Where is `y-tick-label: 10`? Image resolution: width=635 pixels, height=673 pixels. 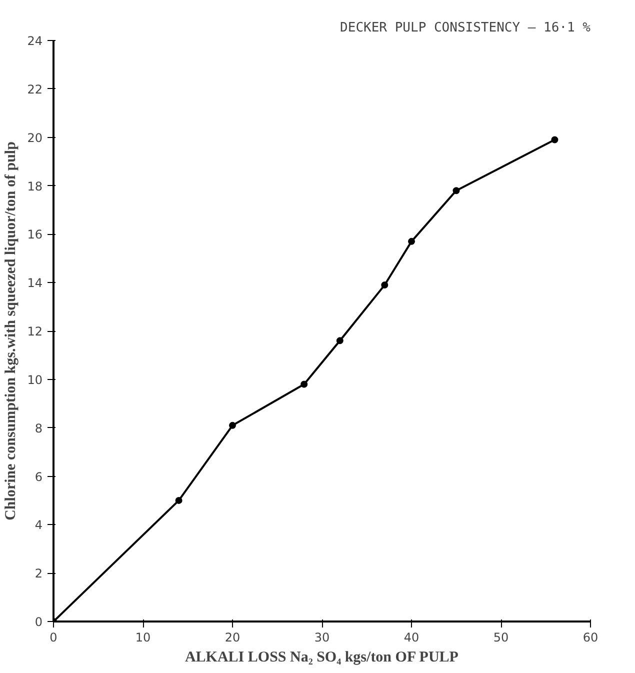 y-tick-label: 10 is located at coordinates (35, 379).